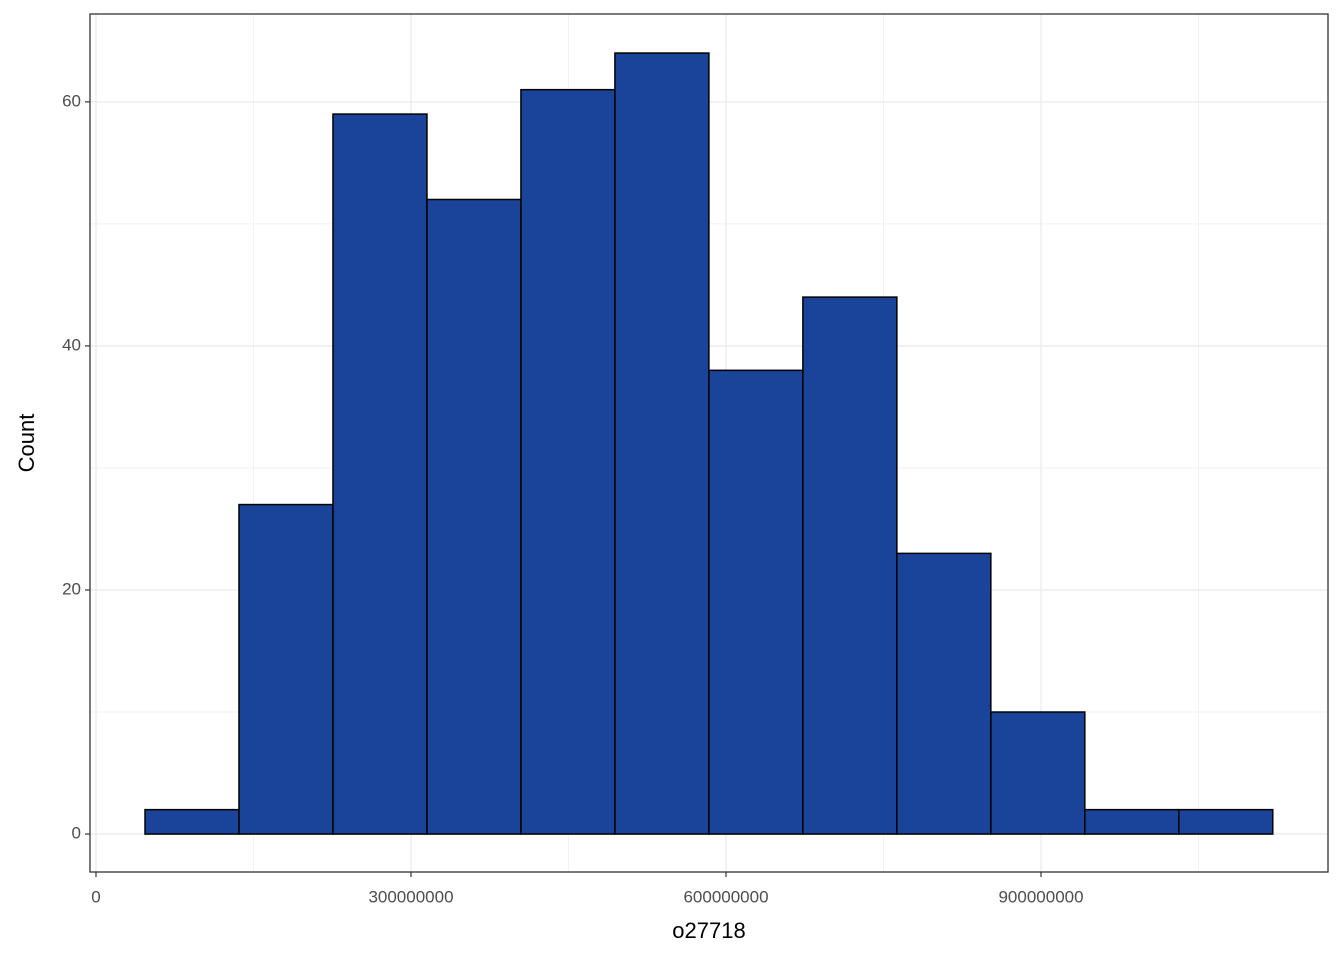 The image size is (1344, 960). I want to click on x-tick-label: 300000000, so click(410, 896).